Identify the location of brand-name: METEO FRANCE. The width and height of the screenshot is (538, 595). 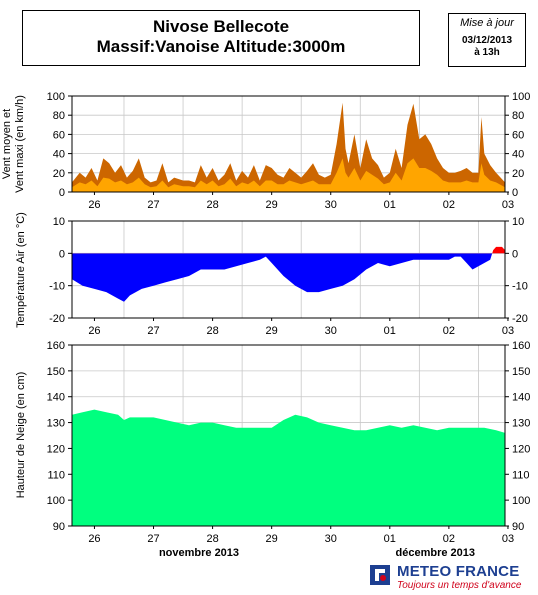
(458, 571).